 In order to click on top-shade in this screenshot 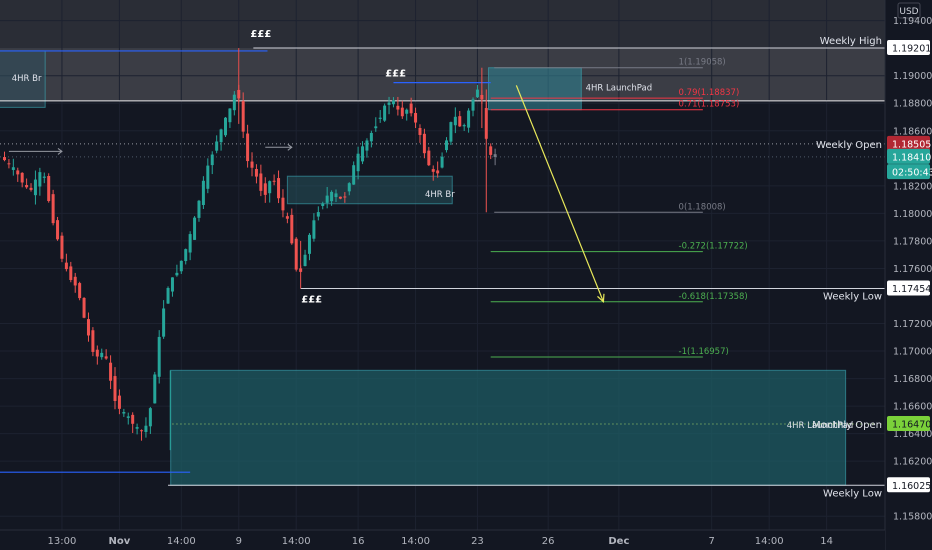, I will do `click(442, 24)`.